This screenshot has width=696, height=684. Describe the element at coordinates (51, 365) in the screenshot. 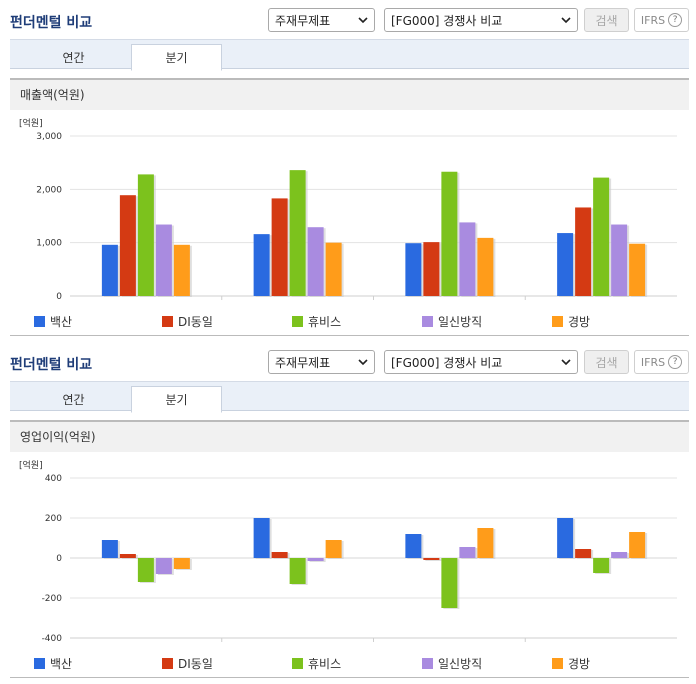

I see `panel-title: 펀더멘털 비교` at that location.